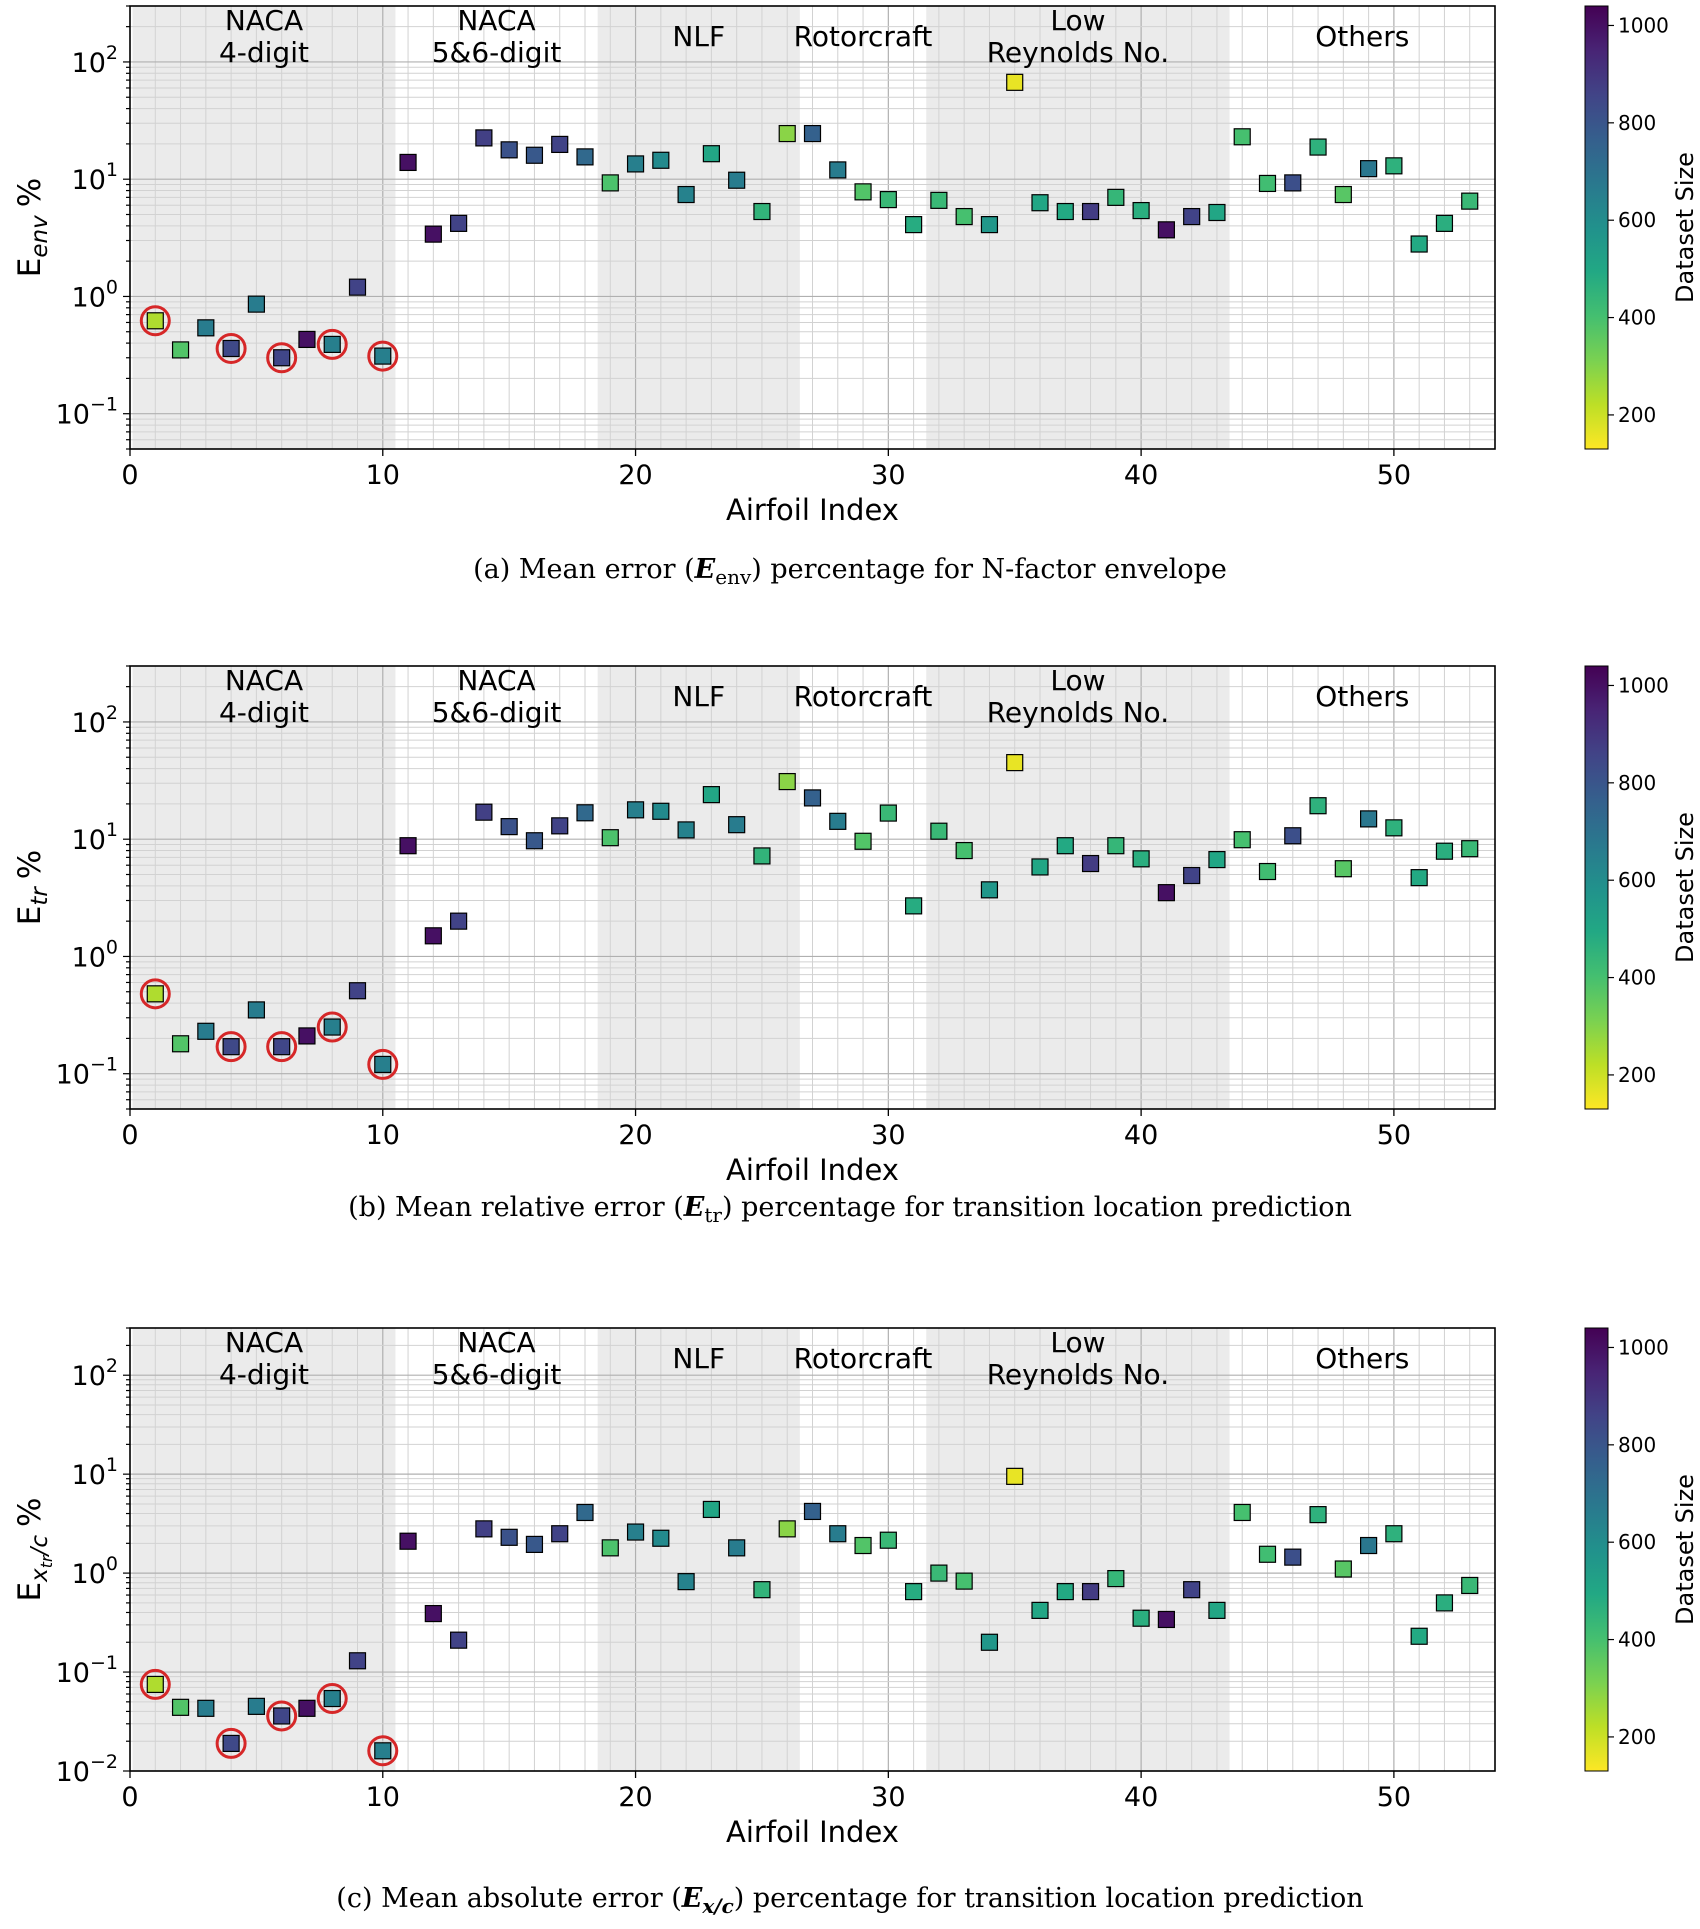 This screenshot has height=1929, width=1700. Describe the element at coordinates (1643, 685) in the screenshot. I see `colorbar-tick-label: 1000` at that location.